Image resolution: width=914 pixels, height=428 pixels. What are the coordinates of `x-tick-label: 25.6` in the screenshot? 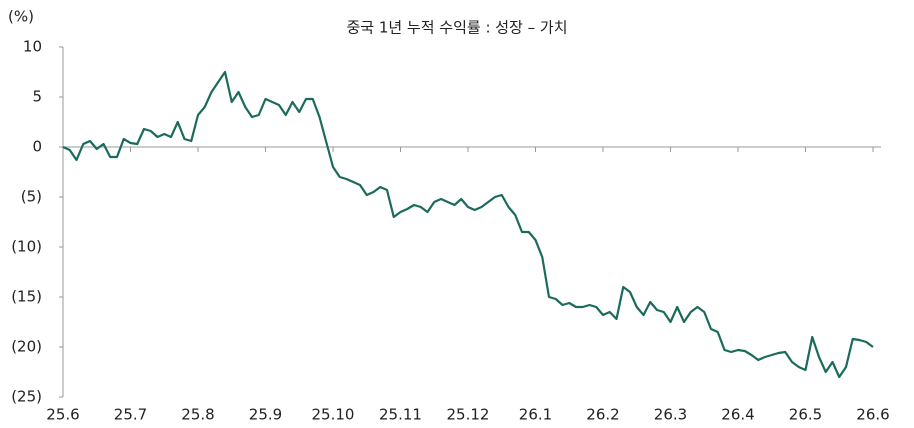 It's located at (62, 415).